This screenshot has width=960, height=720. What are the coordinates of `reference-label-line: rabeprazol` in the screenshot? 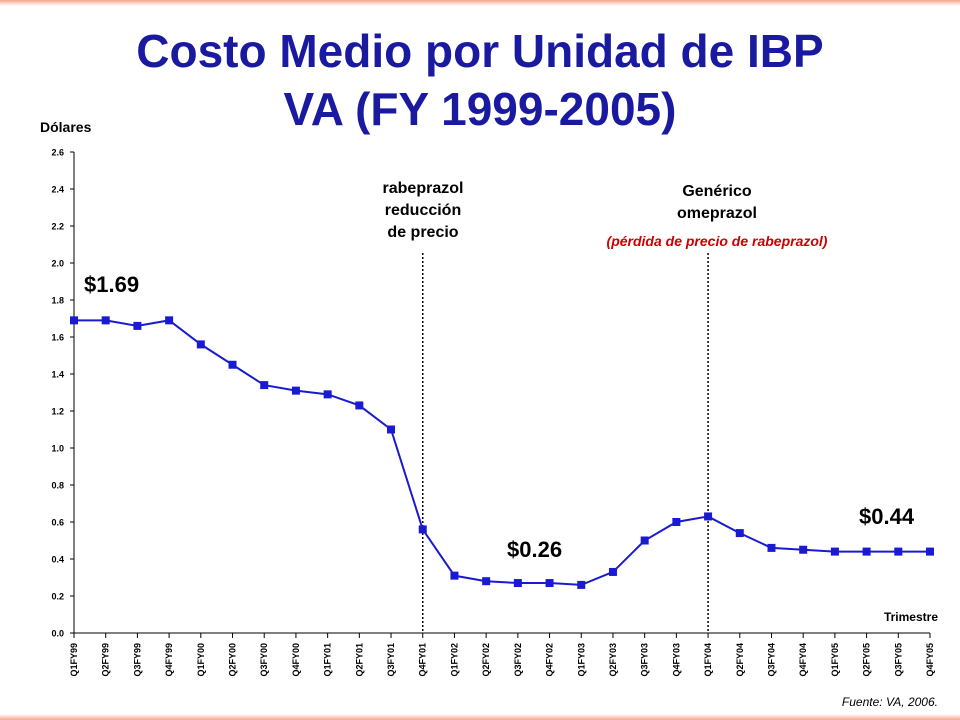 It's located at (423, 188).